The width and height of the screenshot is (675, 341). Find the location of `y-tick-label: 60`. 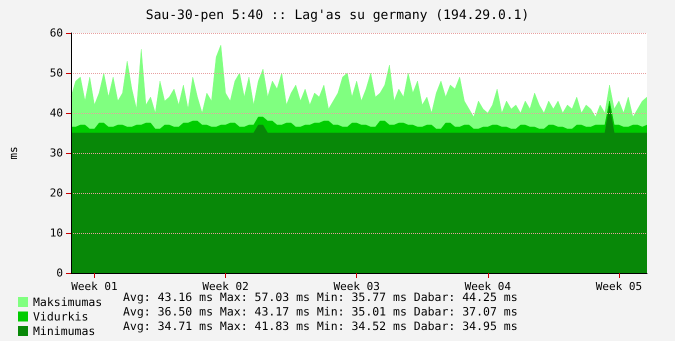

y-tick-label: 60 is located at coordinates (56, 33).